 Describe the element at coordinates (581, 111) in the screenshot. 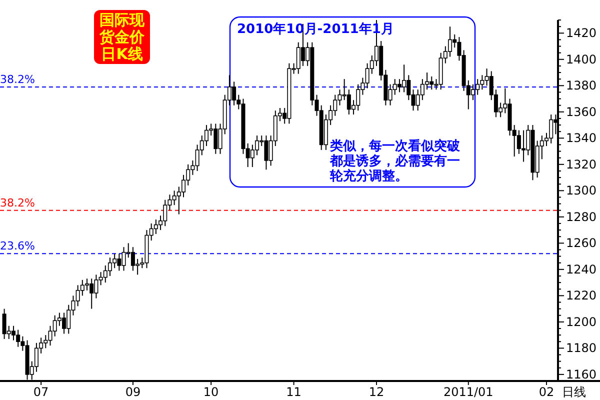

I see `y-tick-label: 1360` at that location.